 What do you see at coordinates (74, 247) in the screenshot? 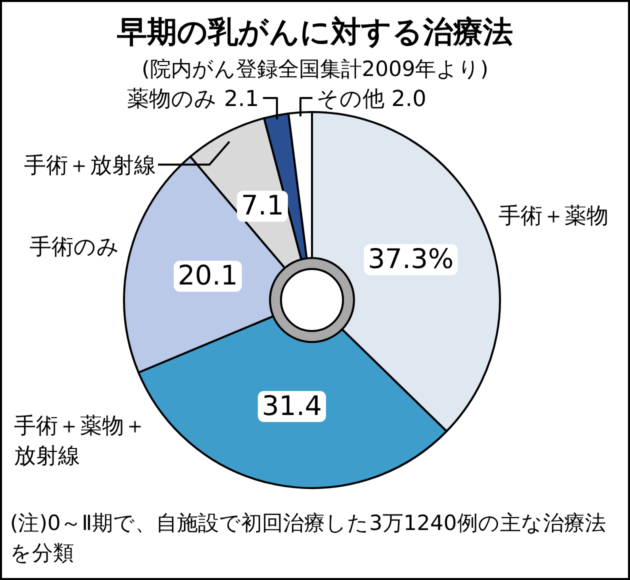
I see `slice-label: 手術のみ` at bounding box center [74, 247].